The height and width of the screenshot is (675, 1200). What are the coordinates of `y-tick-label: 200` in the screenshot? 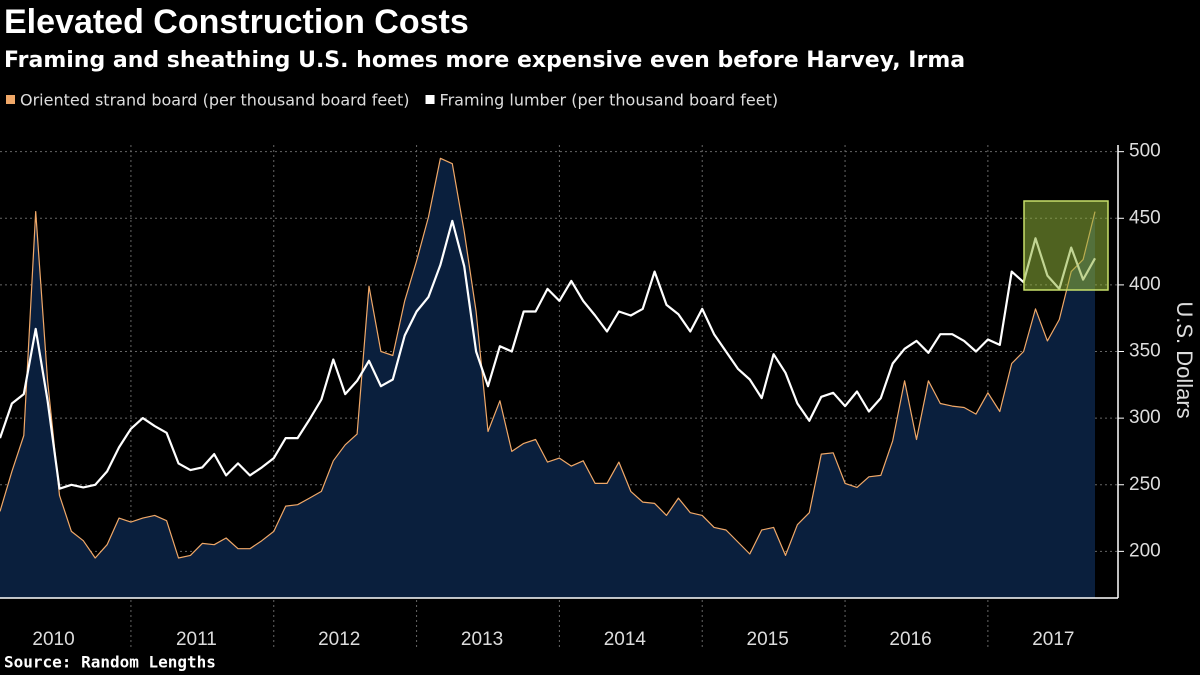 It's located at (1145, 550).